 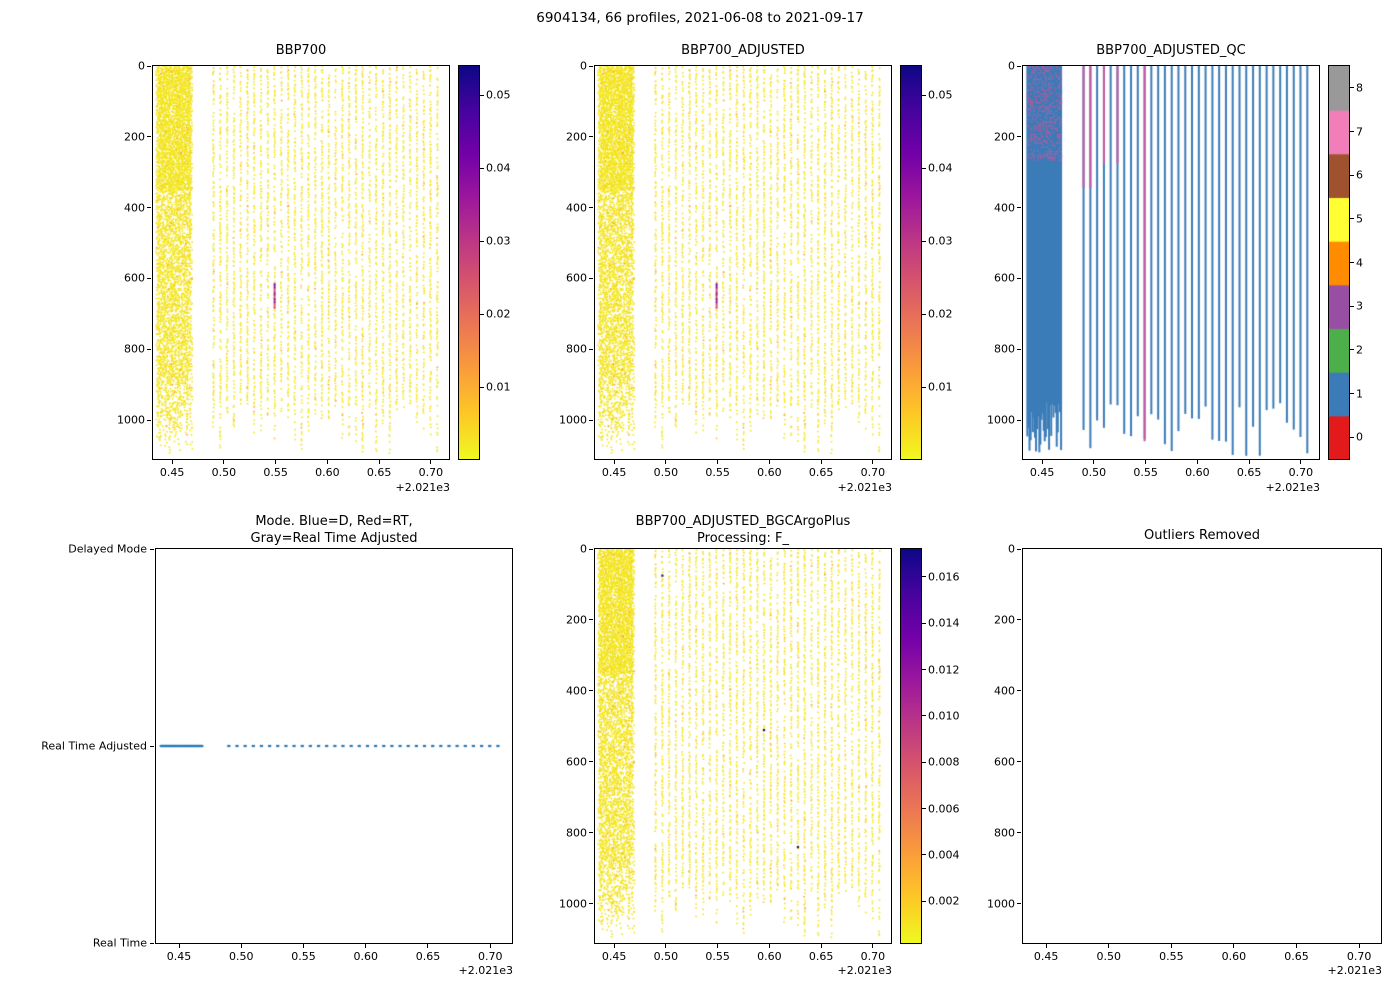 I want to click on bbp700-adjusted-colorbar, so click(x=911, y=262).